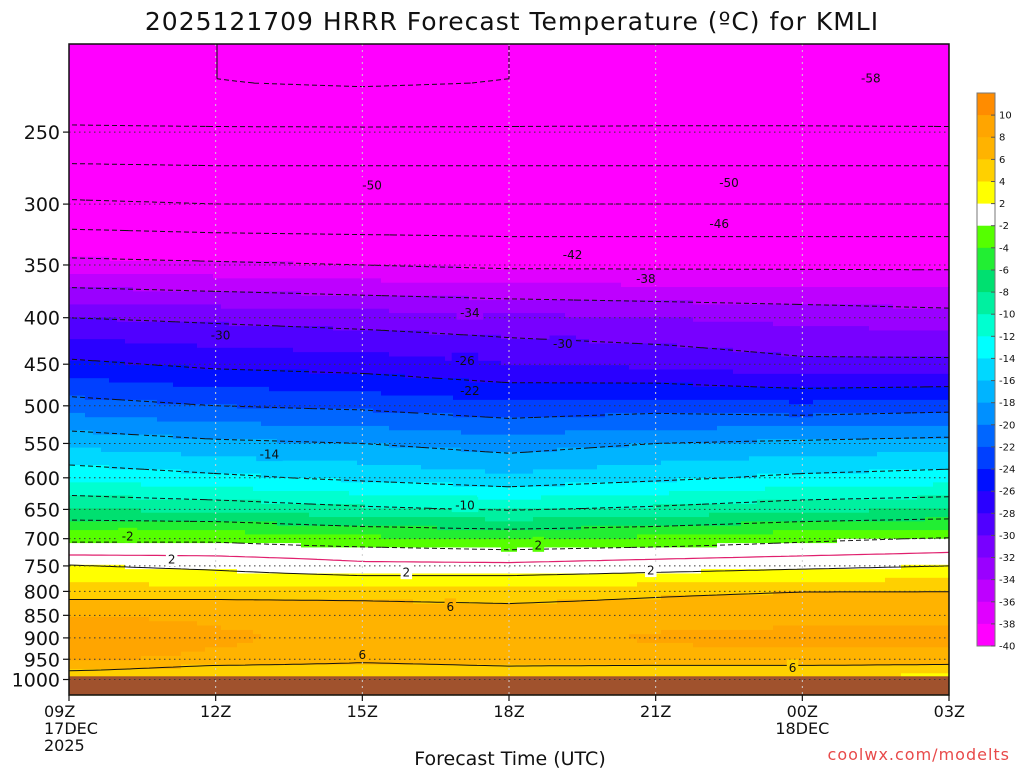 This screenshot has width=1024, height=772. I want to click on colorbar-label: -4, so click(1004, 248).